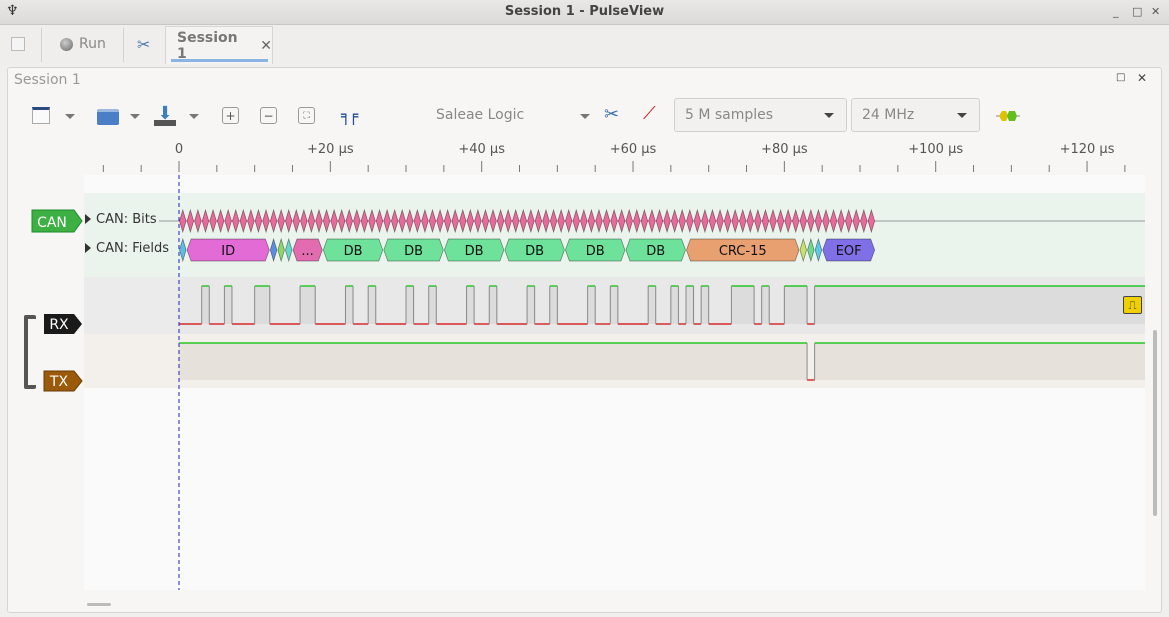  I want to click on run-button: Run, so click(83, 44).